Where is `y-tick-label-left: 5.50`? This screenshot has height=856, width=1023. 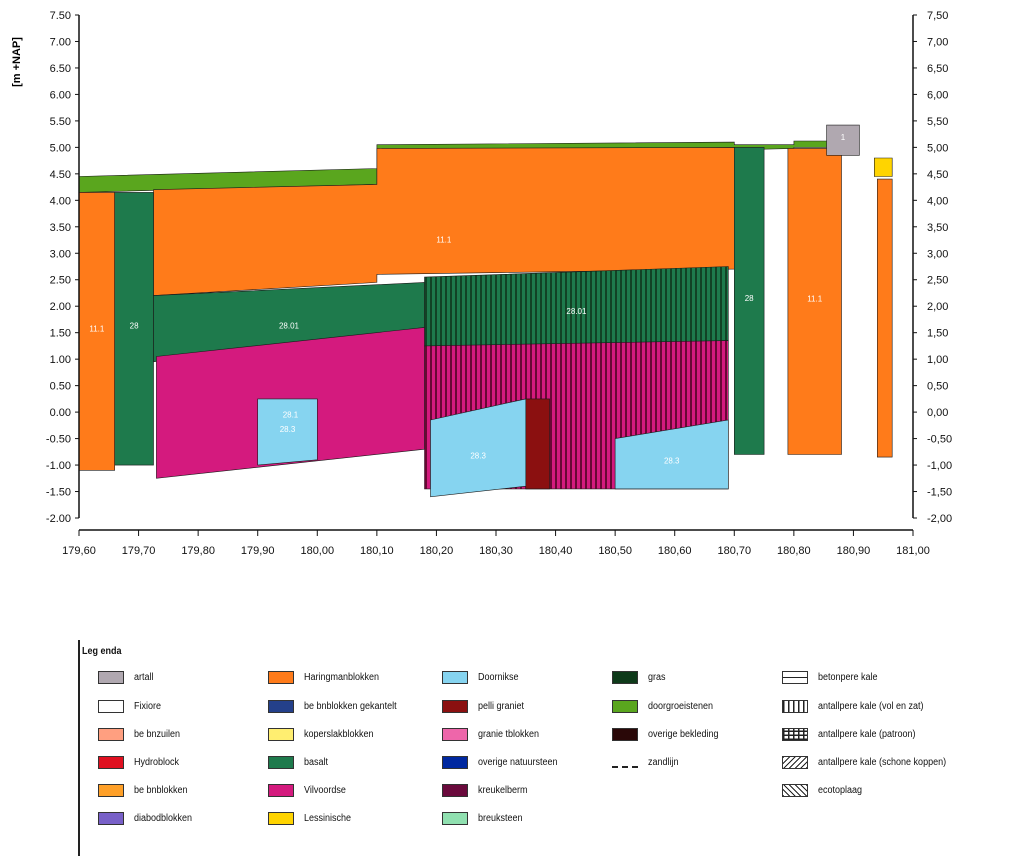
y-tick-label-left: 5.50 is located at coordinates (60, 122).